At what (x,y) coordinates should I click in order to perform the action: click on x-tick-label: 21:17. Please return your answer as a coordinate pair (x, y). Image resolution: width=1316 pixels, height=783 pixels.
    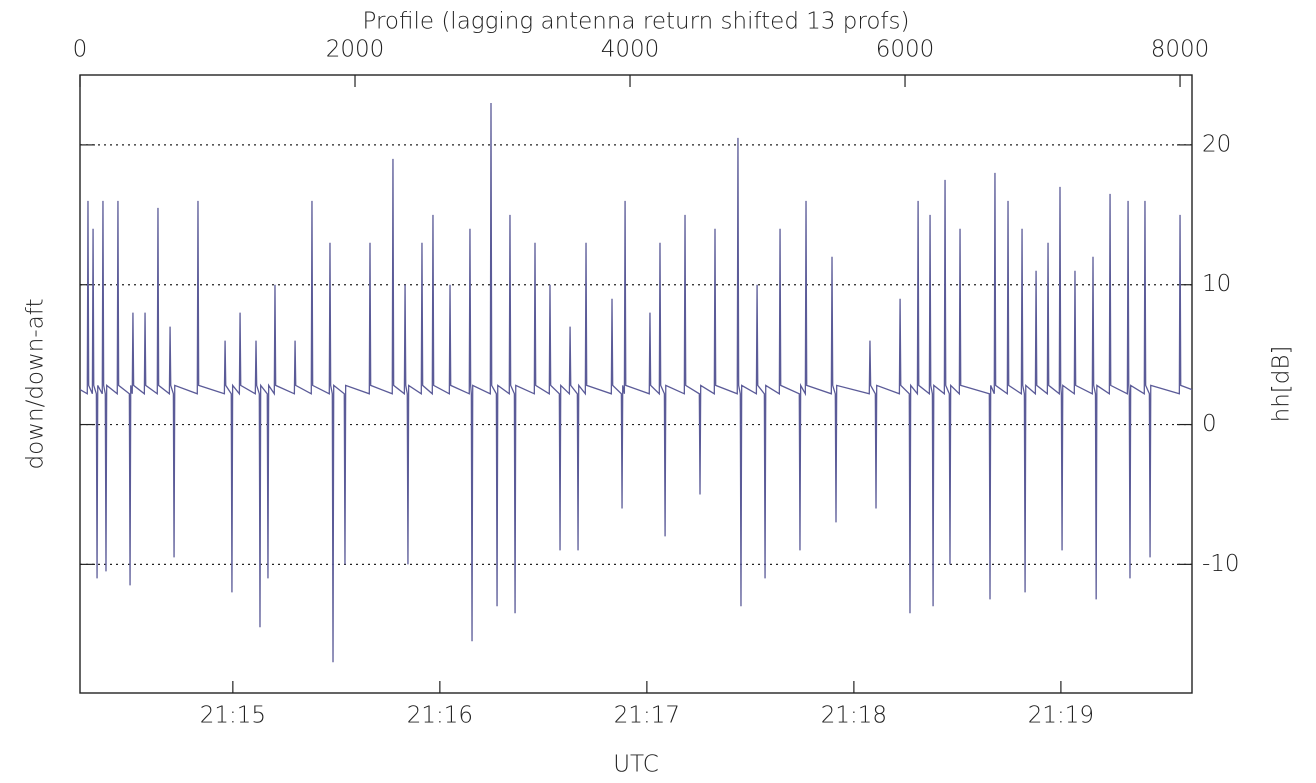
    Looking at the image, I should click on (647, 716).